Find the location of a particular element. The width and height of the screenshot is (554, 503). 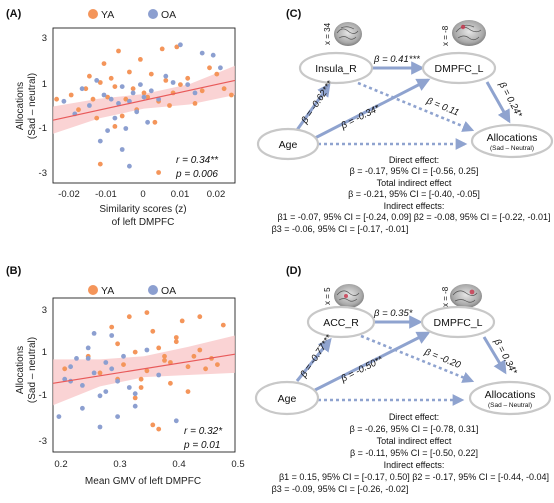

footer-line: β3 = -0.06, 95% CI = [-0.17, -0.01] is located at coordinates (340, 229).